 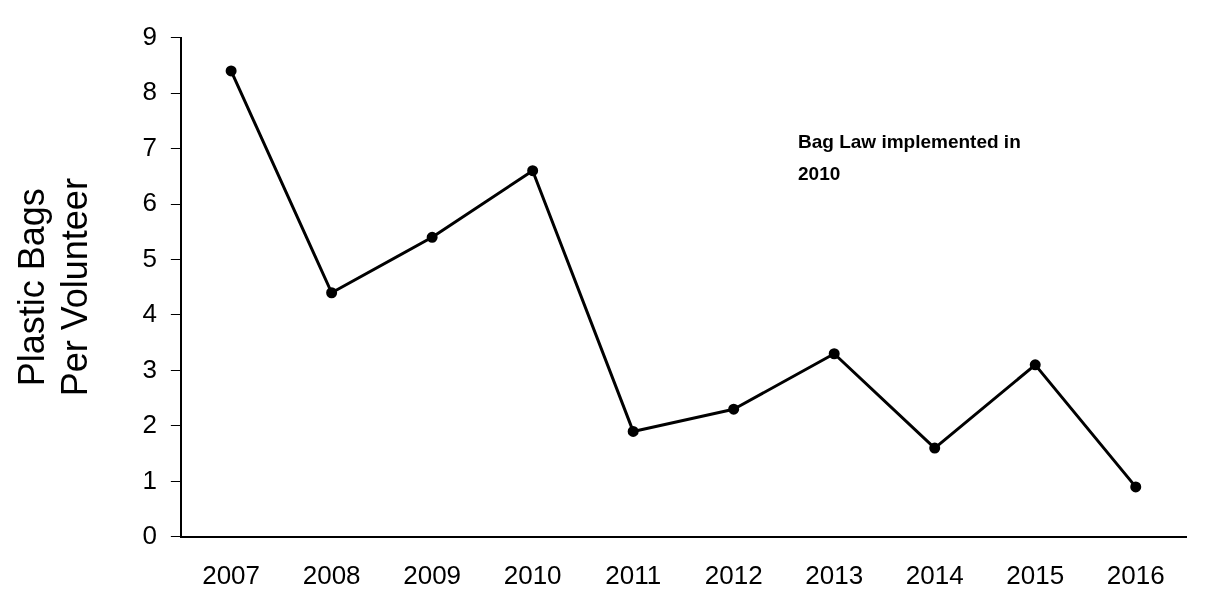 What do you see at coordinates (532, 574) in the screenshot?
I see `x-tick-label: 2010` at bounding box center [532, 574].